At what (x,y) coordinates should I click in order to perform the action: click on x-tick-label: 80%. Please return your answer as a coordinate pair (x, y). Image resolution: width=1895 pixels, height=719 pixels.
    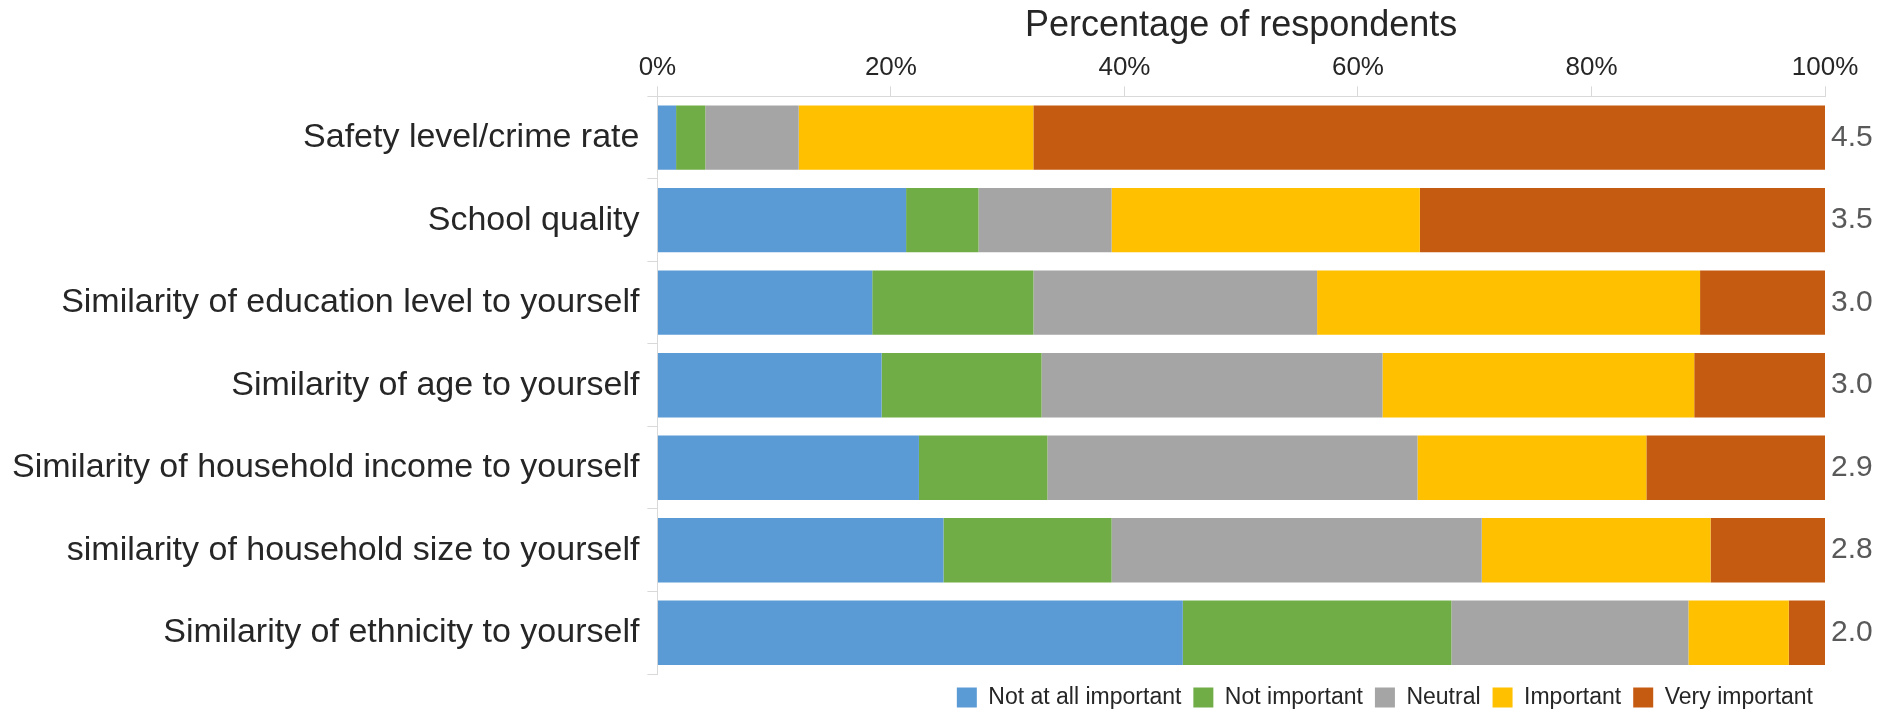
    Looking at the image, I should click on (1591, 65).